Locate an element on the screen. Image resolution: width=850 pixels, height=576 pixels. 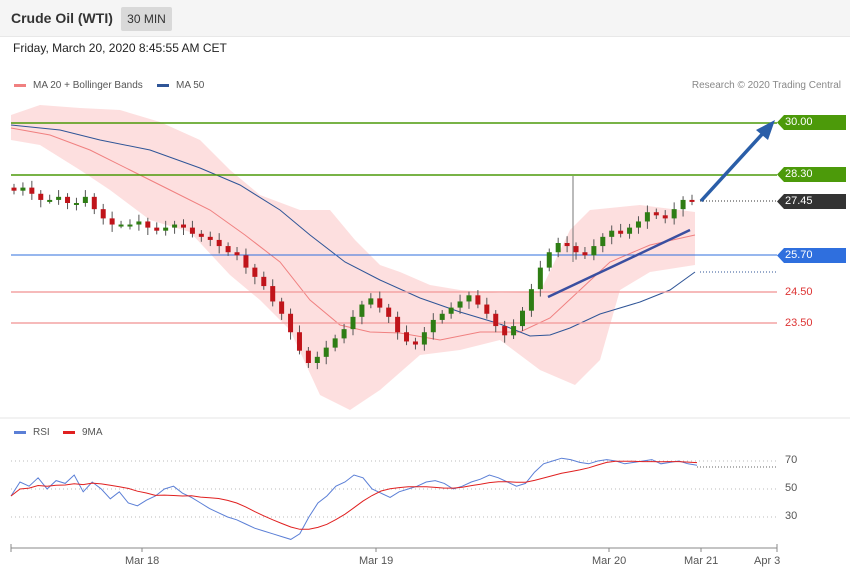
rsi-level-70: 70 is located at coordinates (791, 460).